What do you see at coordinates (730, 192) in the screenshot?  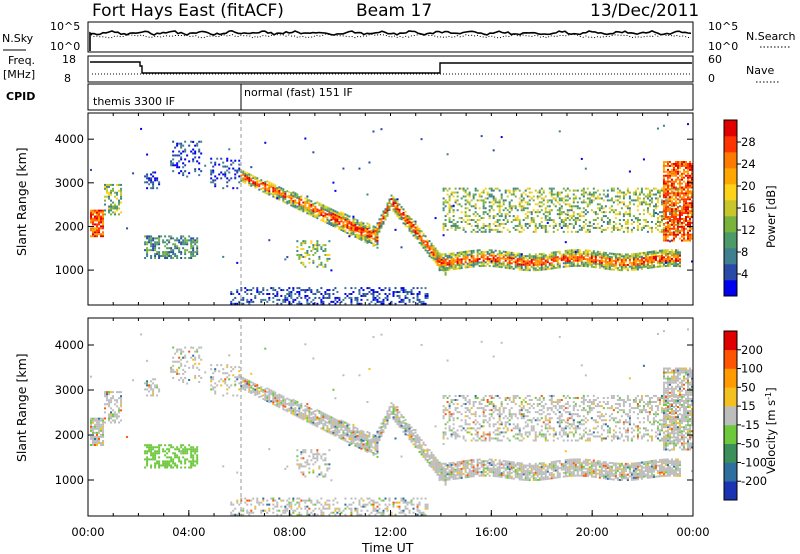 I see `colorbar-swatch` at bounding box center [730, 192].